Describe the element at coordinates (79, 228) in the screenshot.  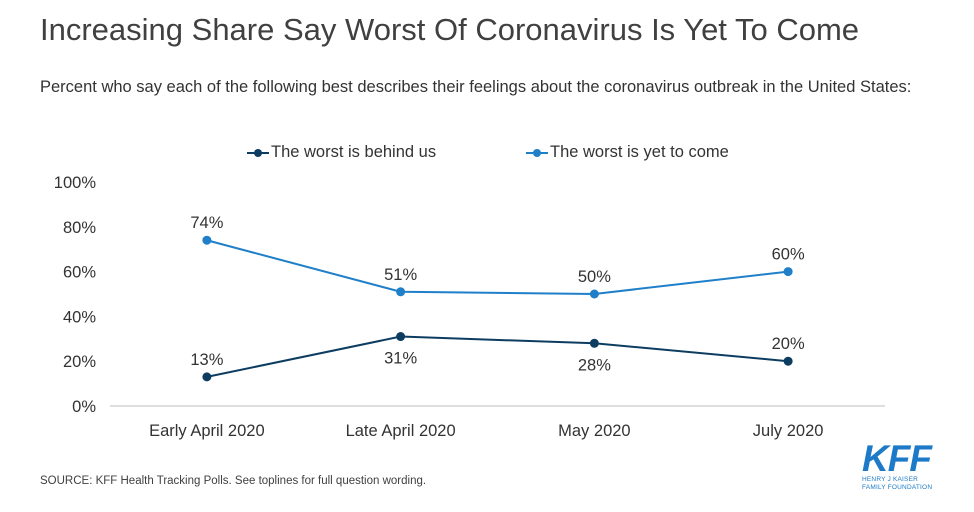
I see `y-tick-label: 80%` at that location.